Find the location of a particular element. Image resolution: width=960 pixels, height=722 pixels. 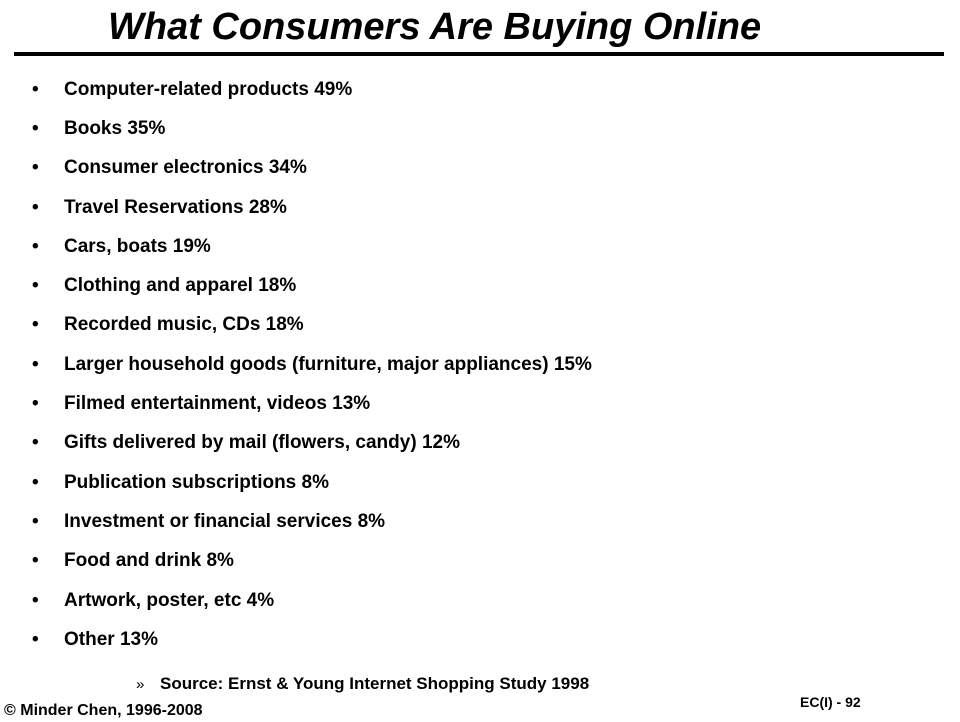

copyright-notice: © Minder Chen, 1996-2008 is located at coordinates (103, 710).